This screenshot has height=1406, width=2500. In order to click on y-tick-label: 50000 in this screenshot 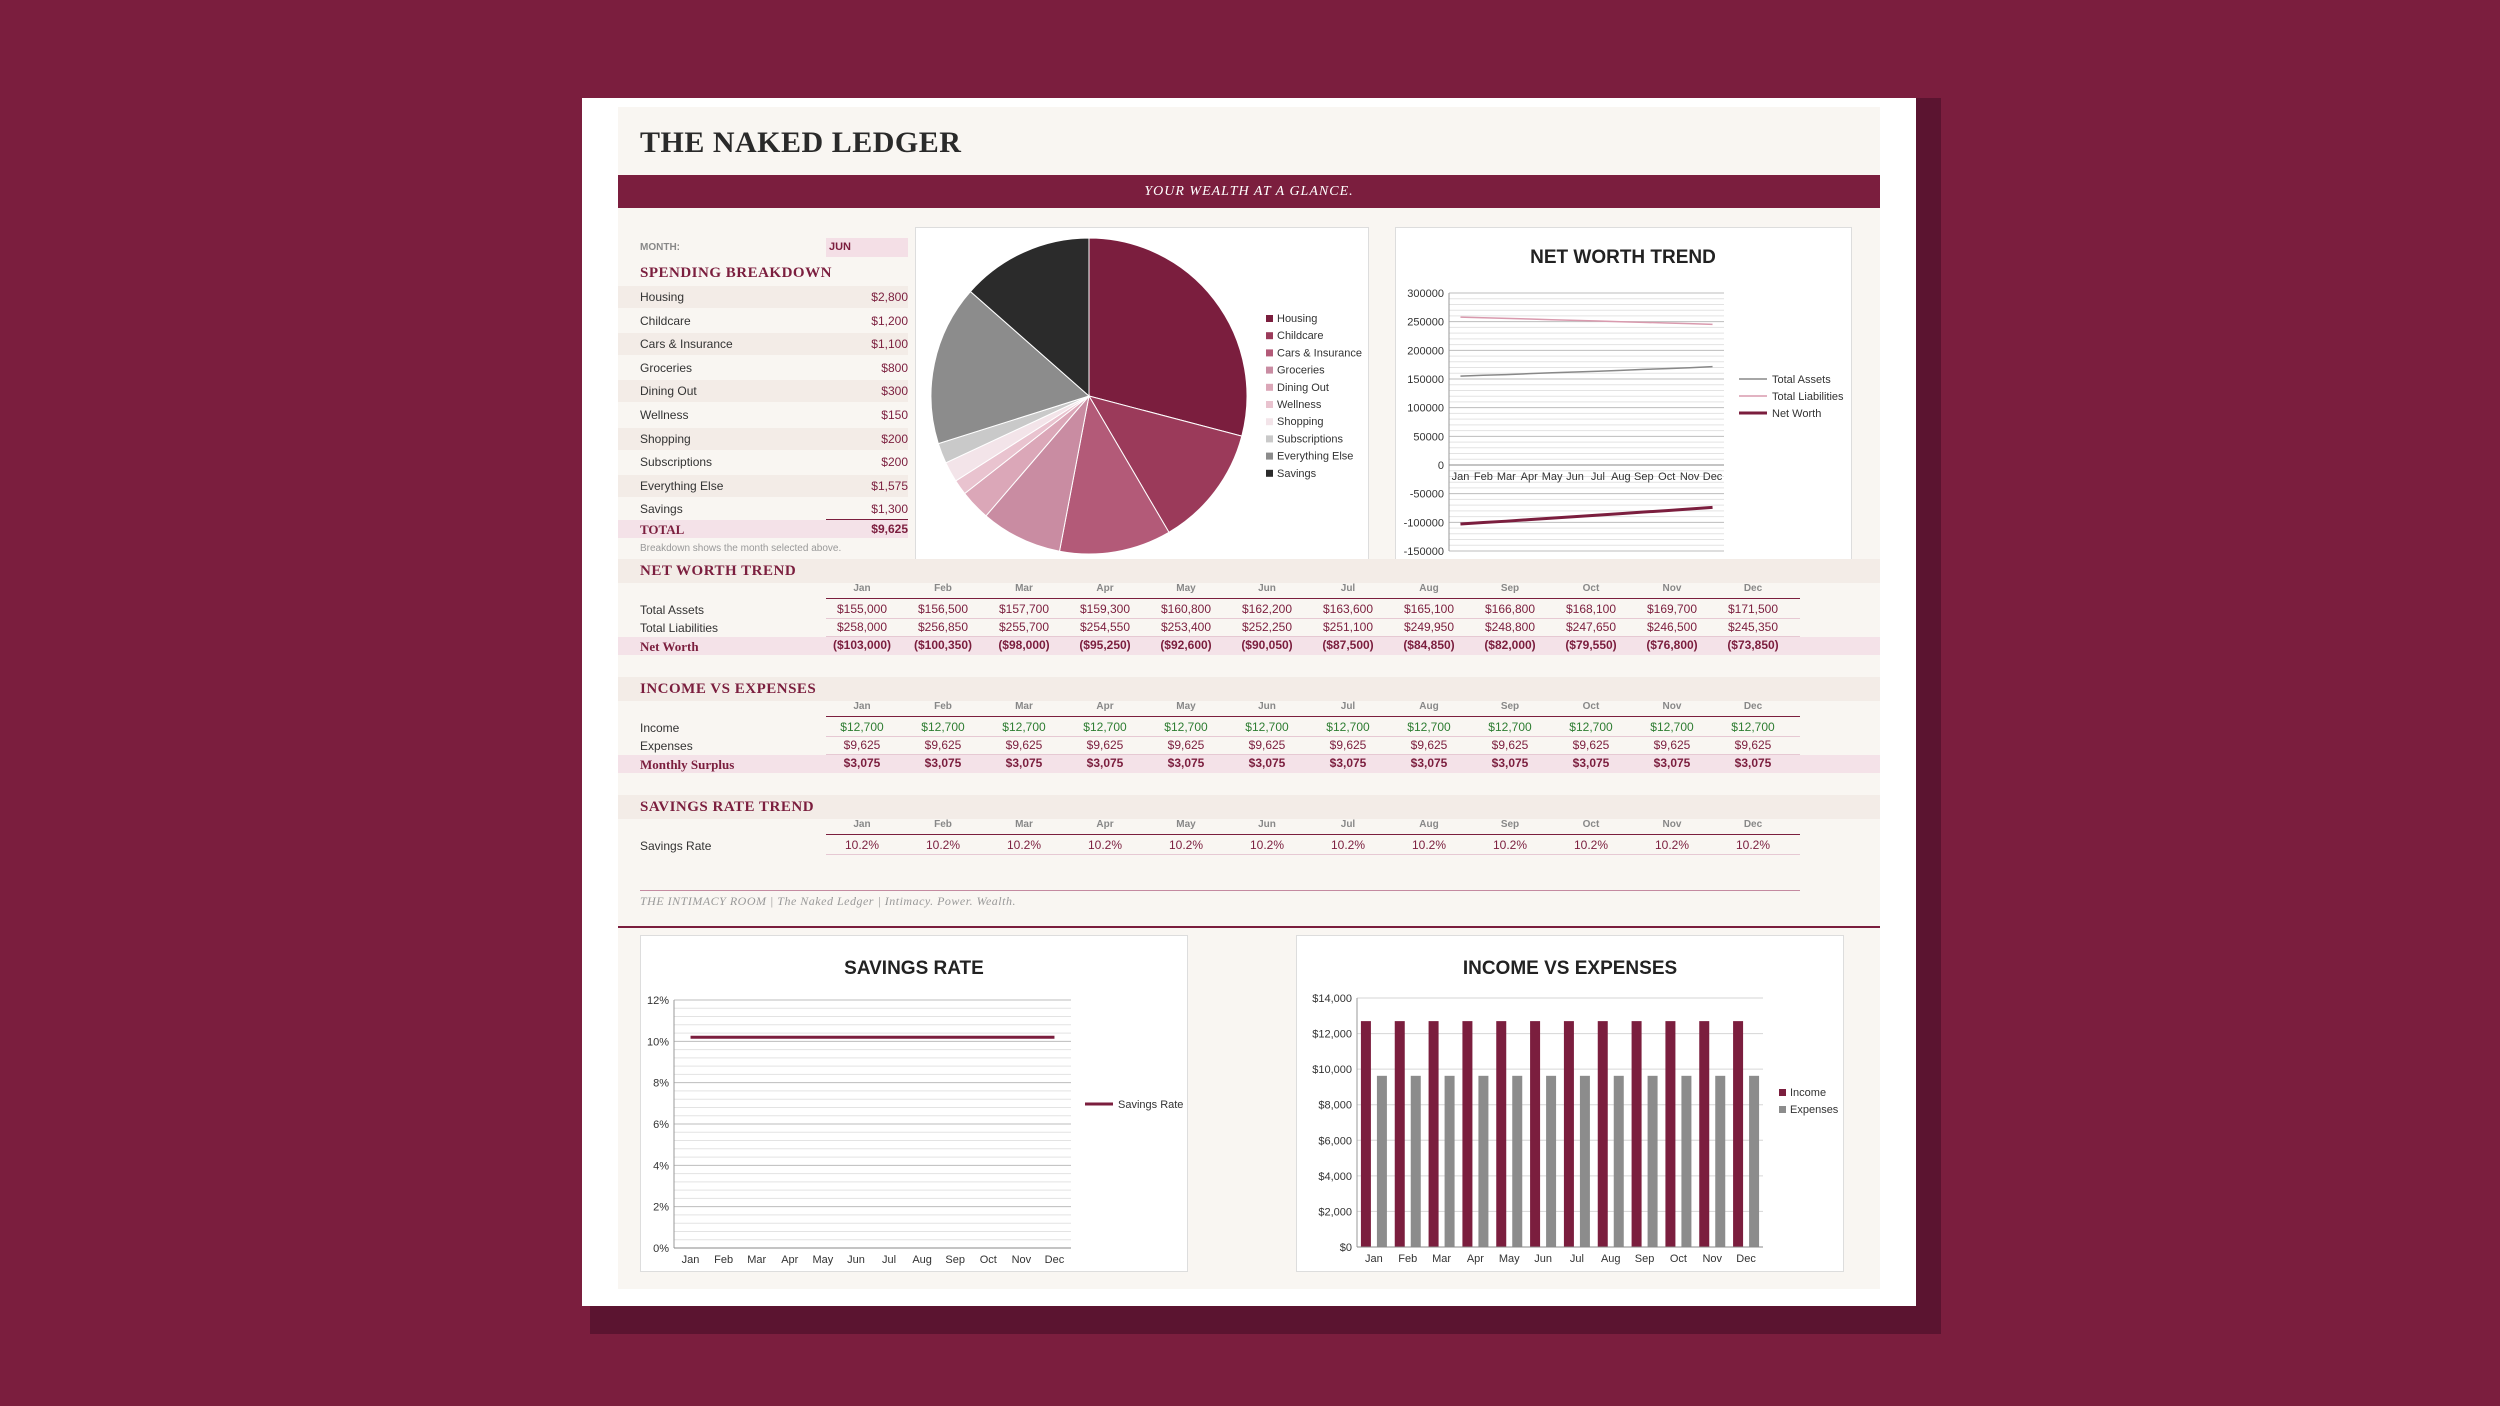, I will do `click(1428, 437)`.